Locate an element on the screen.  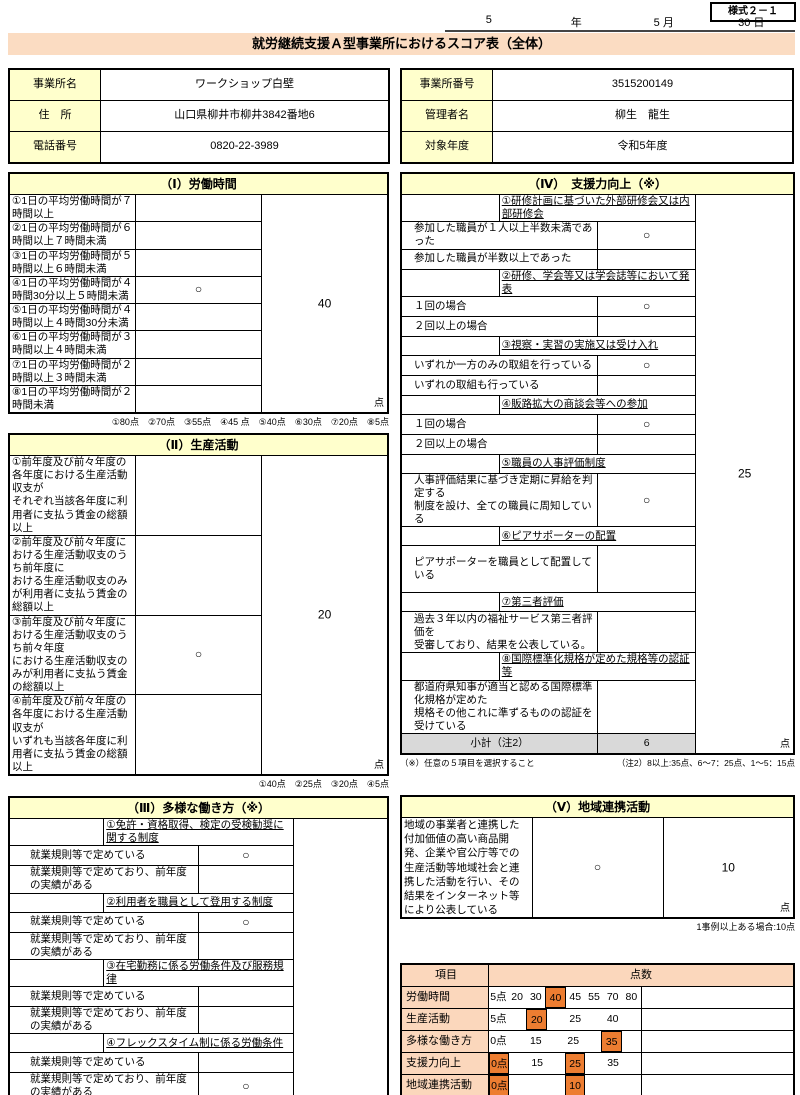
section5-title: （Ⅴ）地域連携活動 is located at coordinates (597, 806).